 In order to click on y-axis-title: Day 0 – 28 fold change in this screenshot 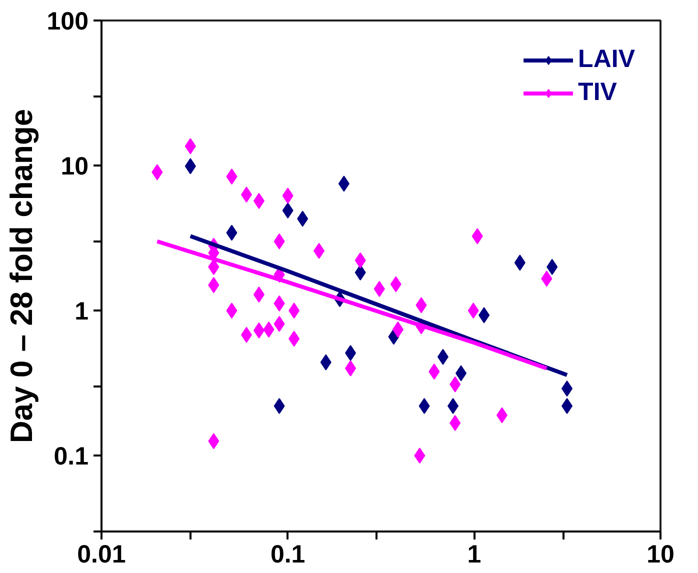, I will do `click(21, 276)`.